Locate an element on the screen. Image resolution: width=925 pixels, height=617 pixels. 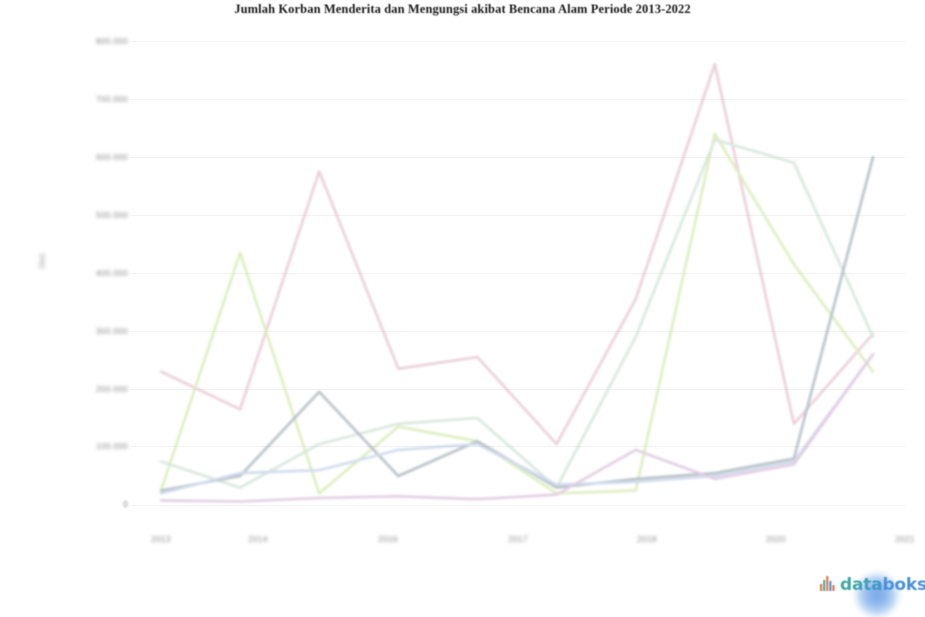
databoks-logo: databoks is located at coordinates (872, 585).